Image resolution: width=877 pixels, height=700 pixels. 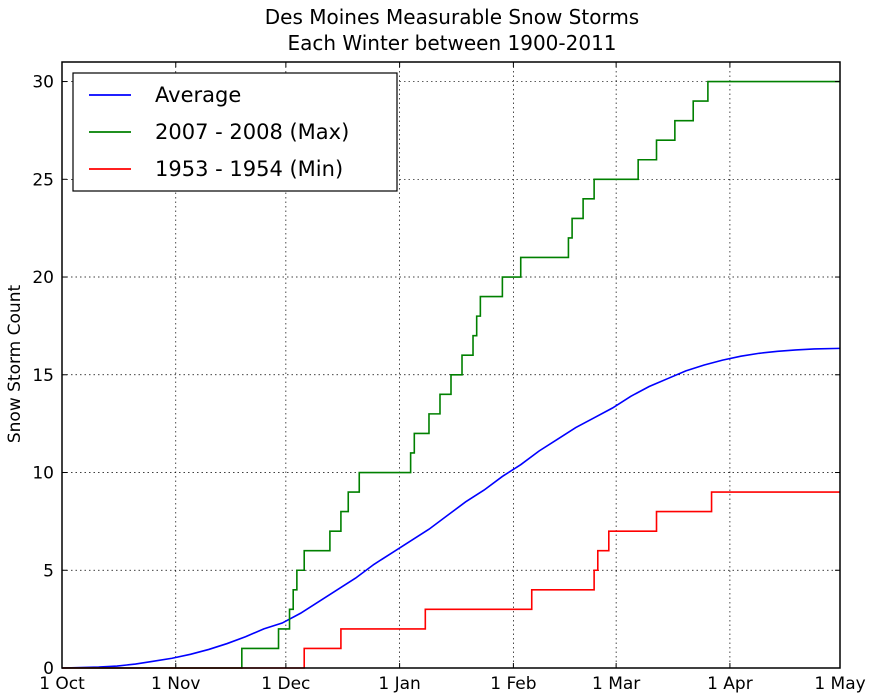 I want to click on y-tick-label: 0, so click(x=48, y=669).